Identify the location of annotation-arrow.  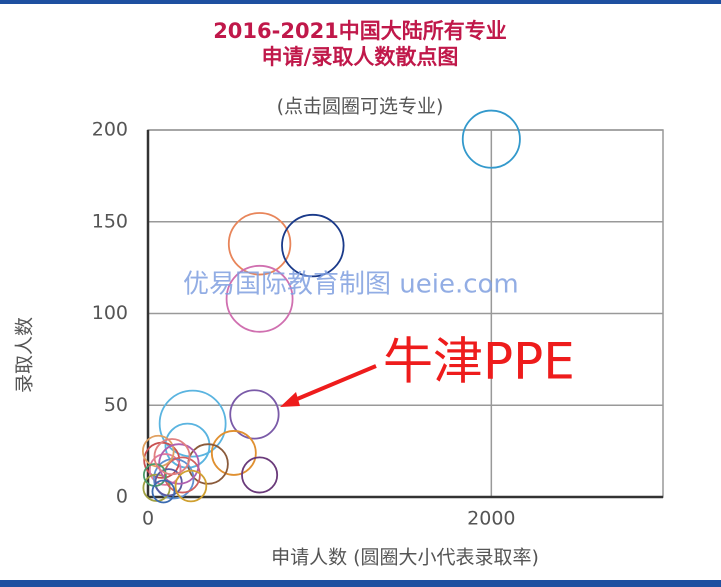
(333, 384).